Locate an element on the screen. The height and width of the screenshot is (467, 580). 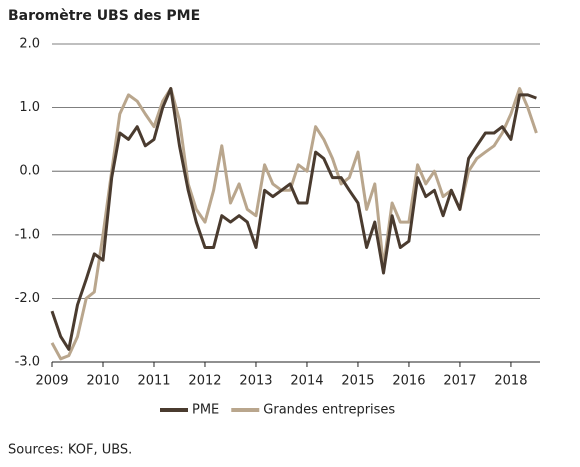
y-tick-label: 1.0 is located at coordinates (29, 107).